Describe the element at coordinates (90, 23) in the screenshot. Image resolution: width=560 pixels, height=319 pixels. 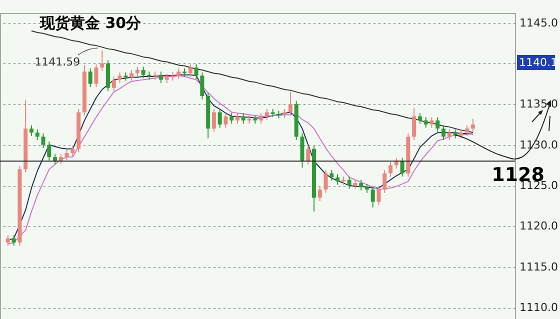
I see `chart-title: 现货黄金 30分` at that location.